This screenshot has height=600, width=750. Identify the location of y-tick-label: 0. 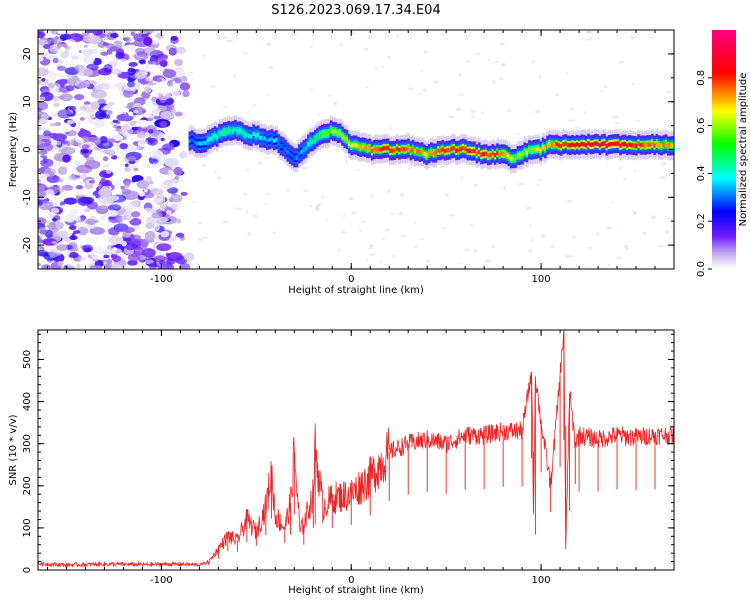
(27, 149).